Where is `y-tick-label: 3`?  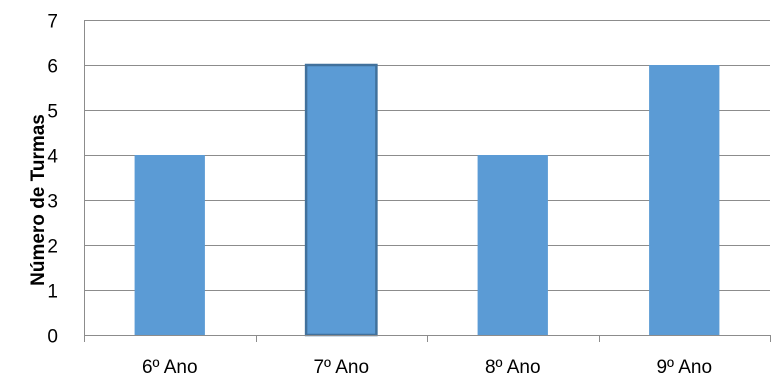 y-tick-label: 3 is located at coordinates (52, 202).